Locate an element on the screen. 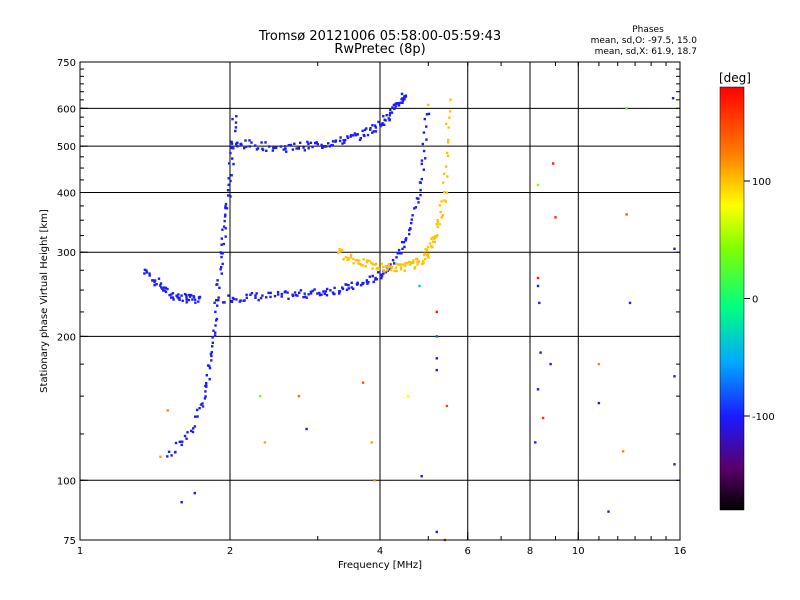 Image resolution: width=800 pixels, height=600 pixels. y-tick-label: 75 is located at coordinates (69, 541).